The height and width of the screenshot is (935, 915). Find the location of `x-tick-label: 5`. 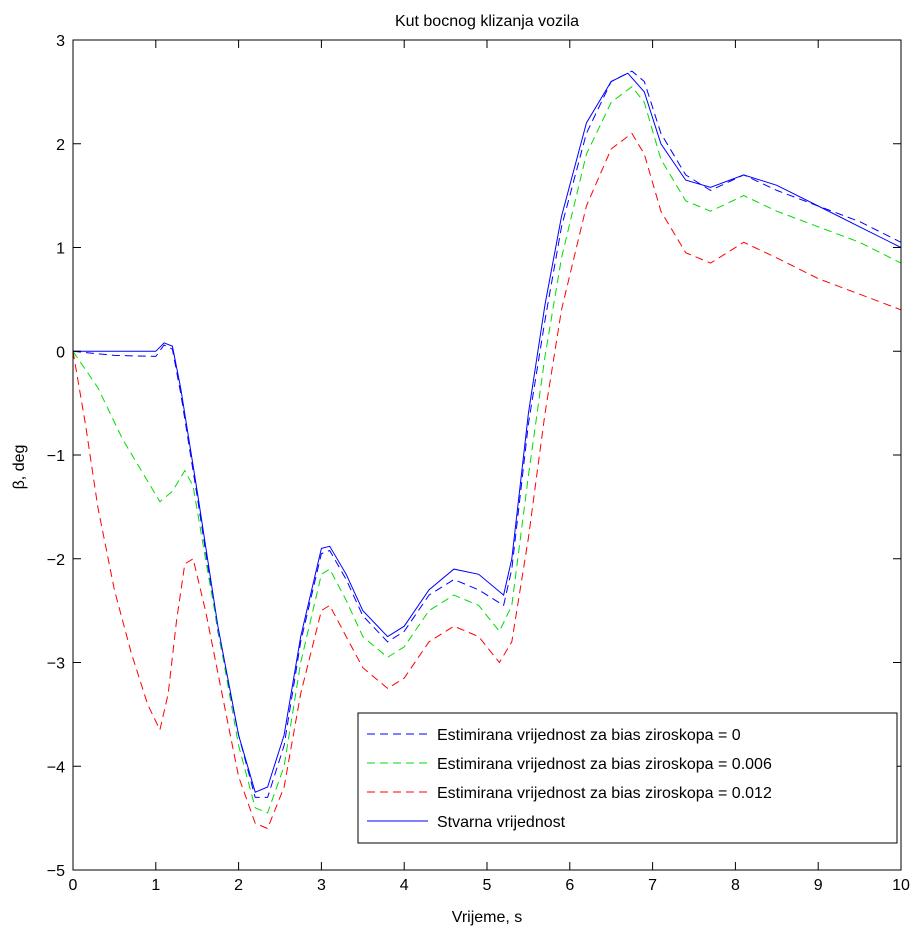

x-tick-label: 5 is located at coordinates (487, 885).